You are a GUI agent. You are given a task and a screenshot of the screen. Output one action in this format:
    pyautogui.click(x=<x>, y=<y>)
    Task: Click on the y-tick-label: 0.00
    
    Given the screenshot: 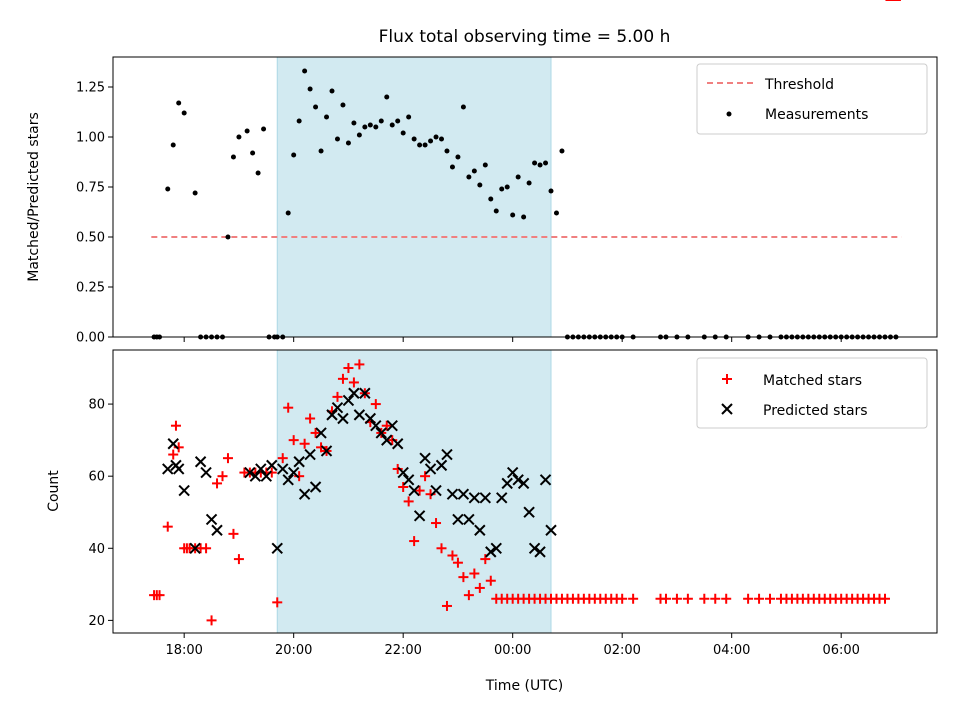 What is the action you would take?
    pyautogui.click(x=90, y=338)
    